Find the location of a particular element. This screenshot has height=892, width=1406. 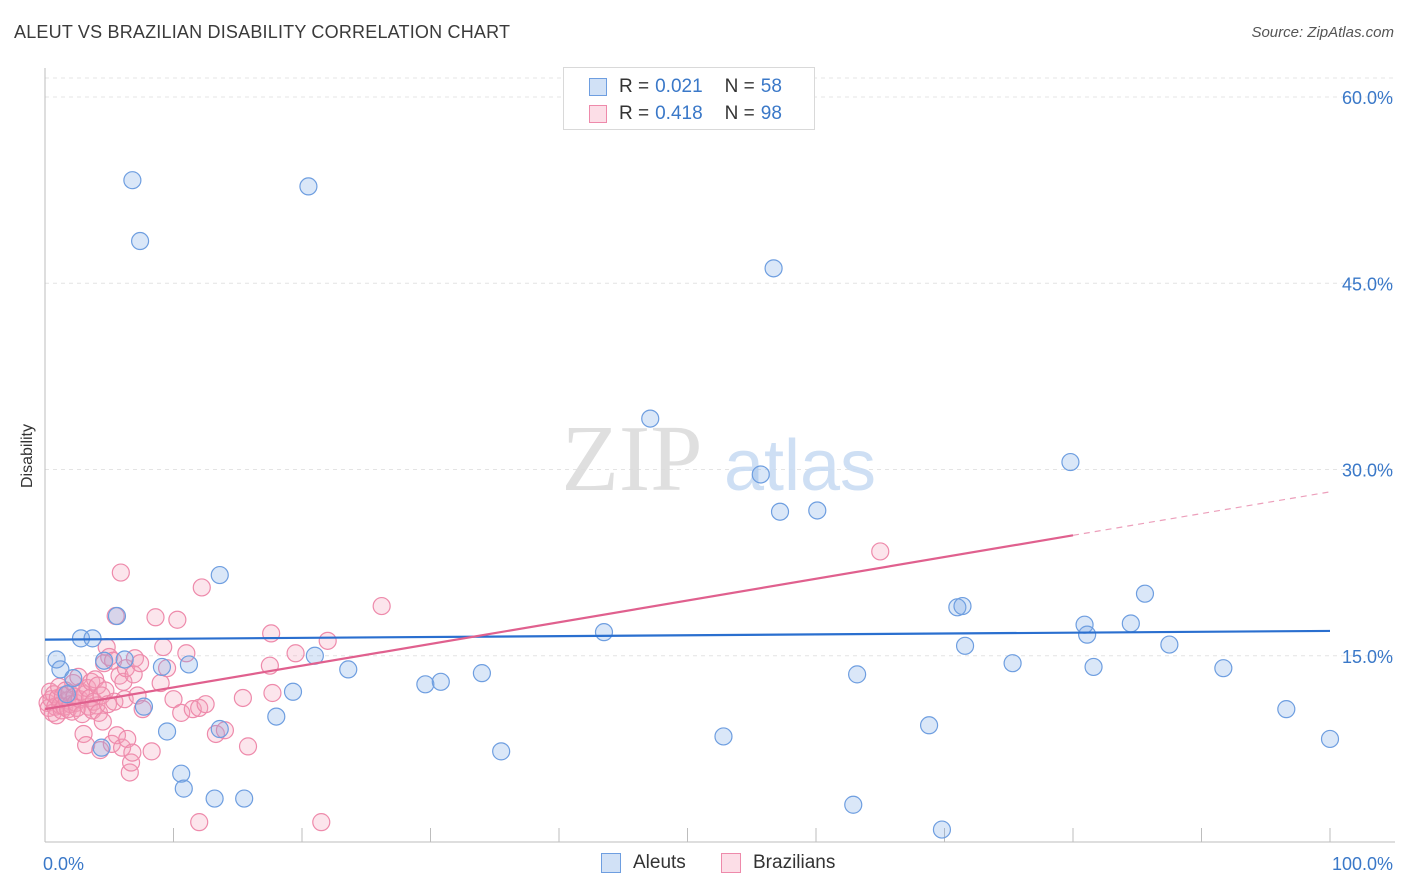

r-value: 0.418 is located at coordinates (679, 113).